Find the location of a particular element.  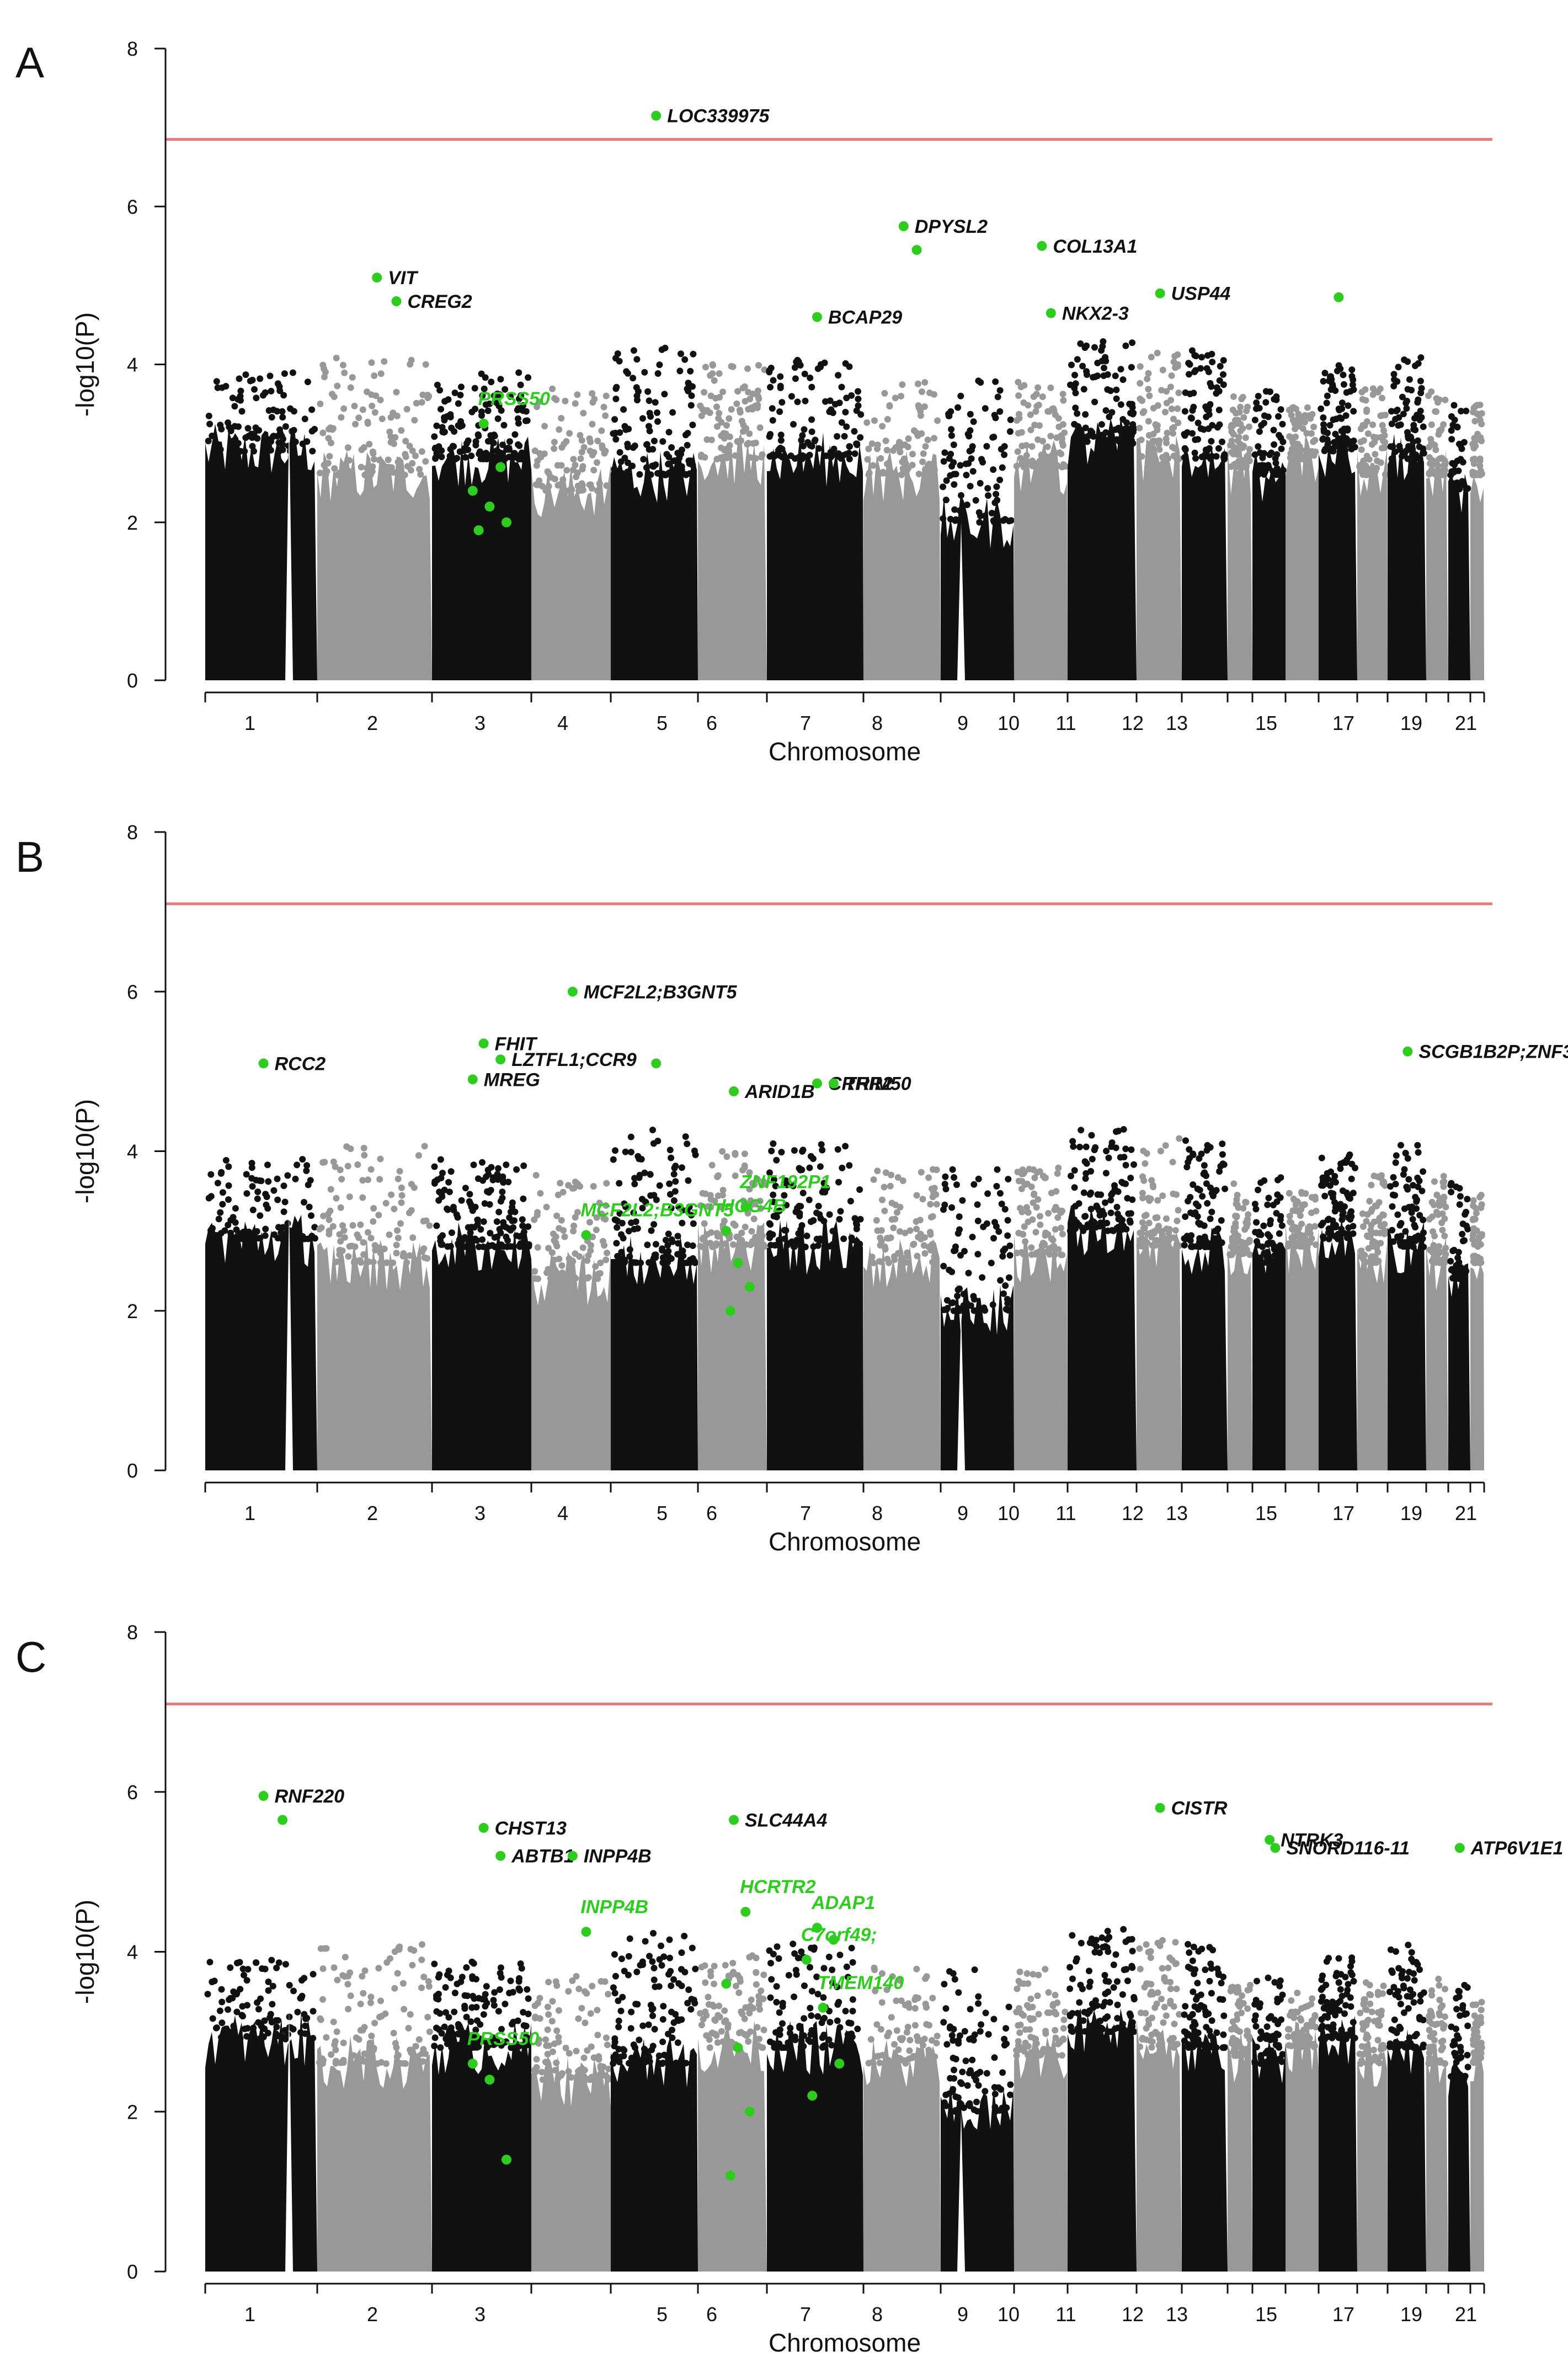

gene-label: ARID1B is located at coordinates (779, 1091).